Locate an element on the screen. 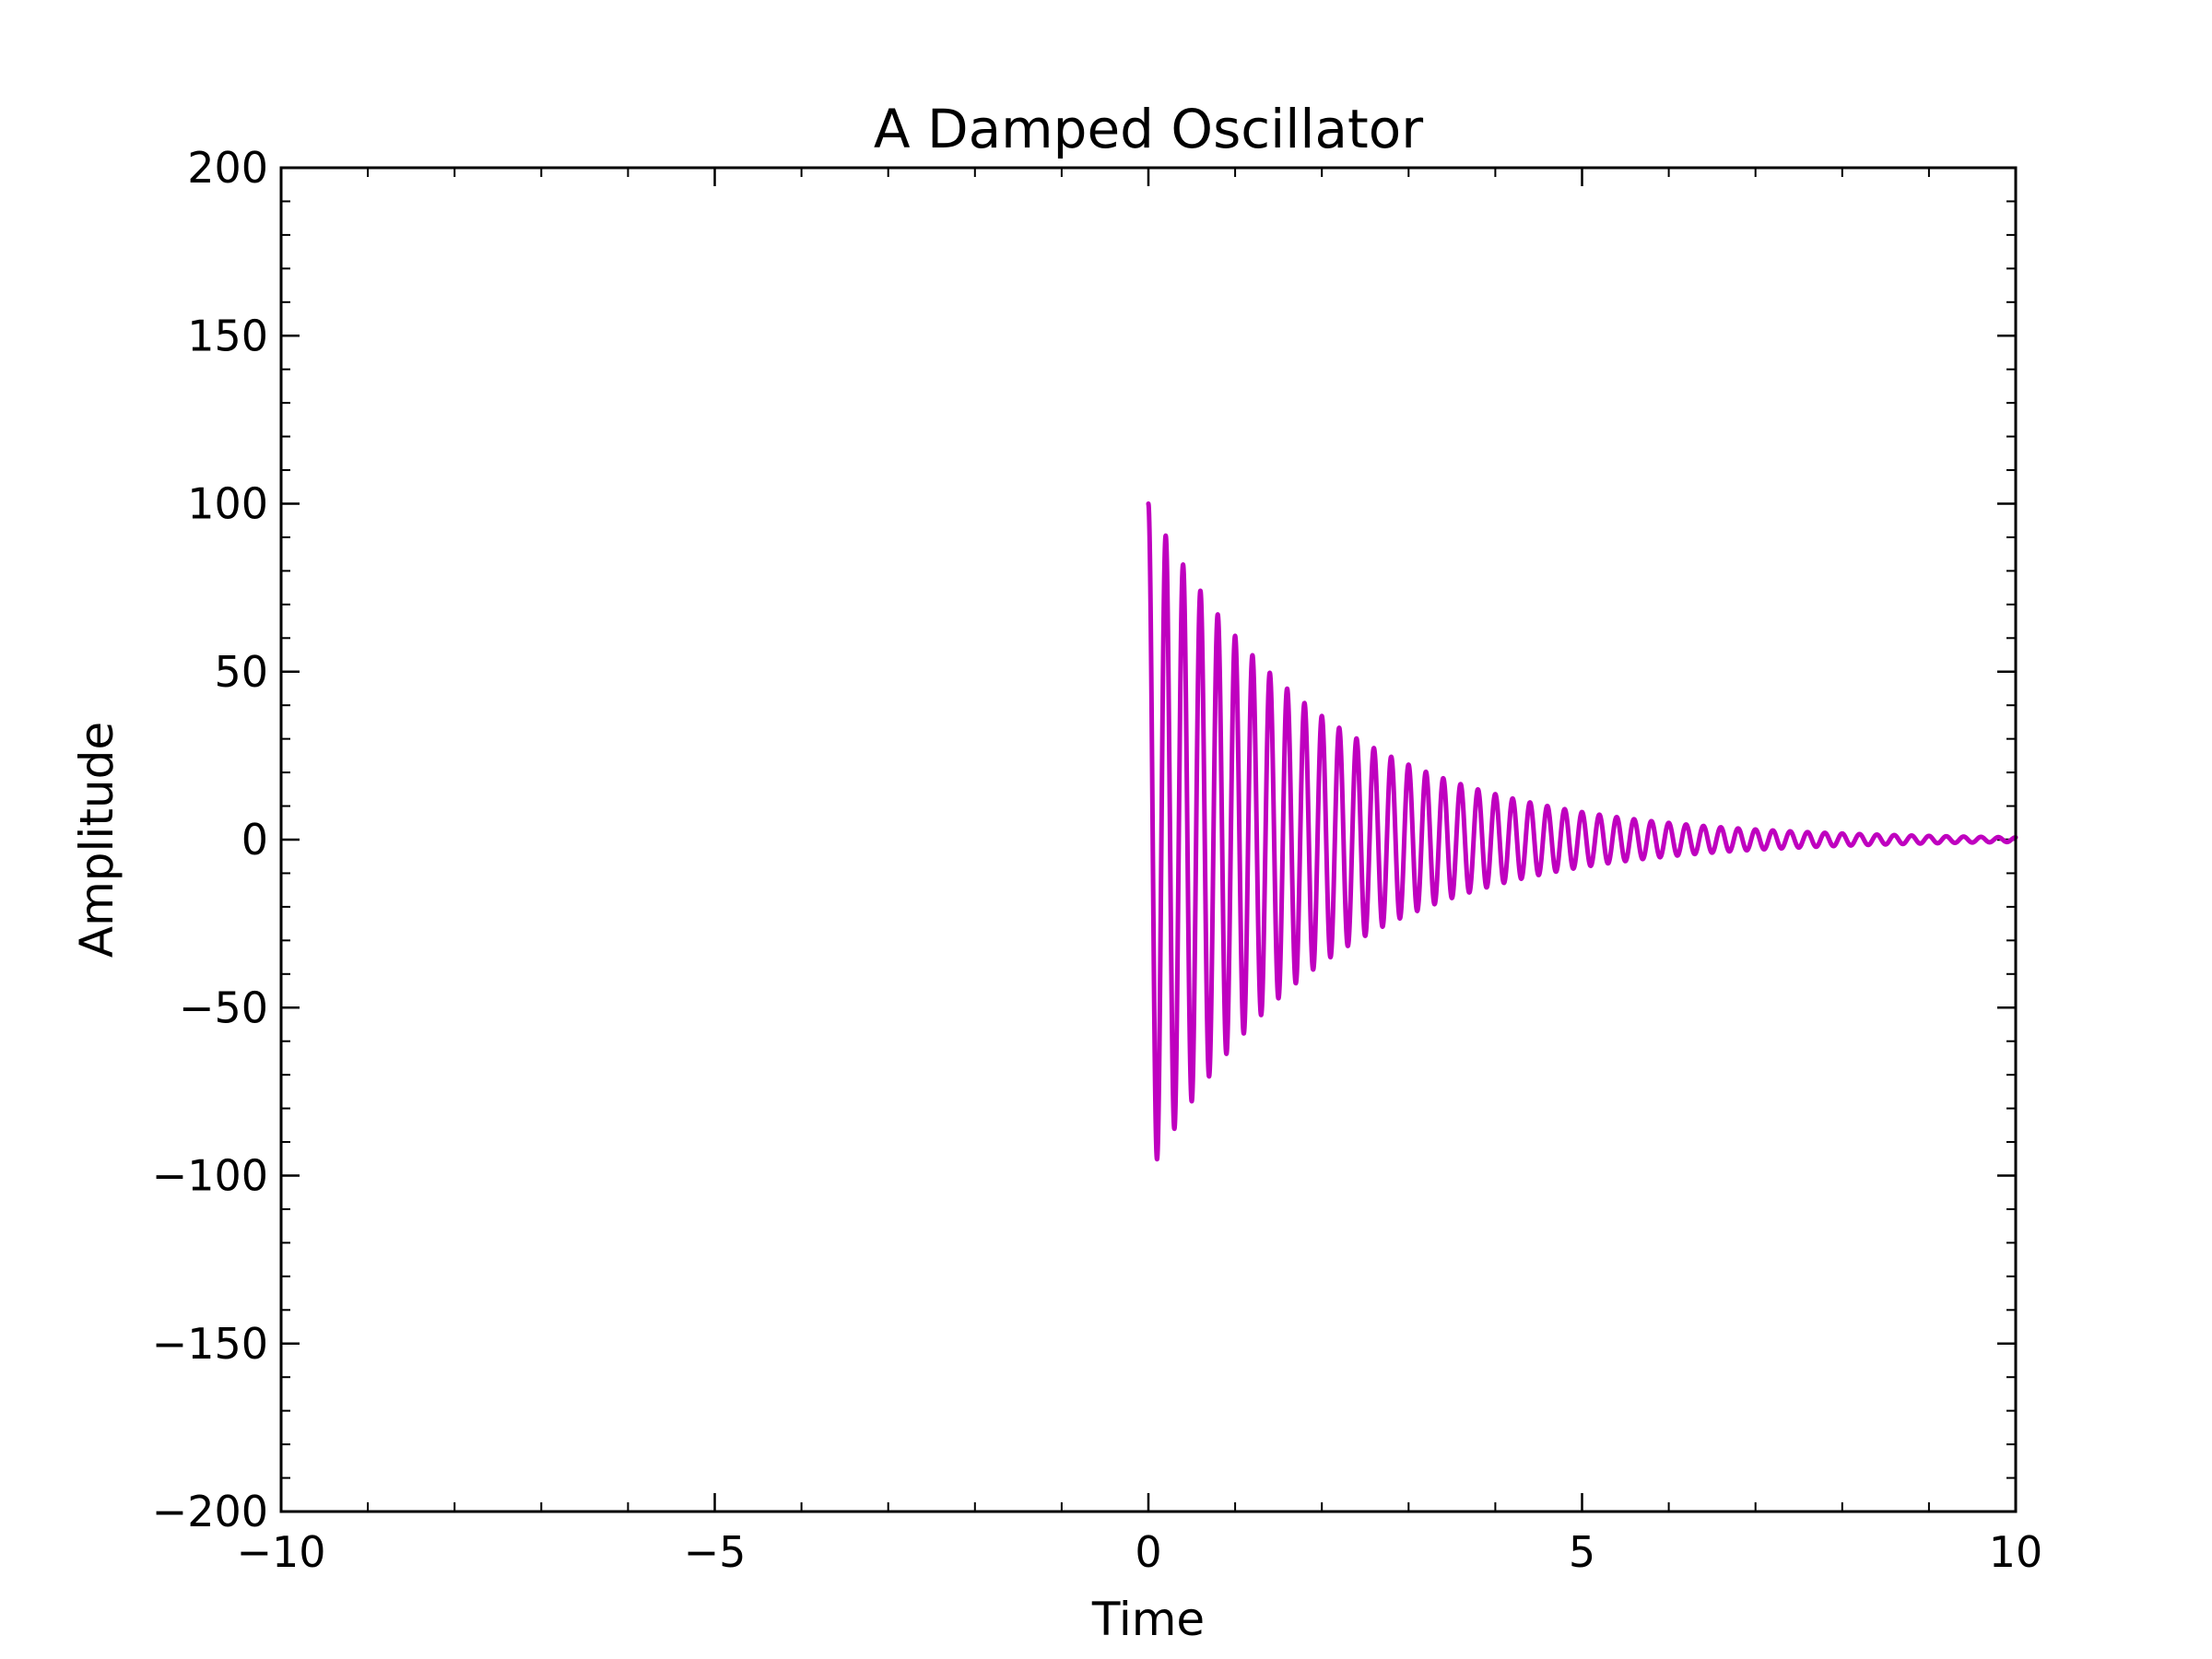  x-tick-label: −10 is located at coordinates (280, 1552).